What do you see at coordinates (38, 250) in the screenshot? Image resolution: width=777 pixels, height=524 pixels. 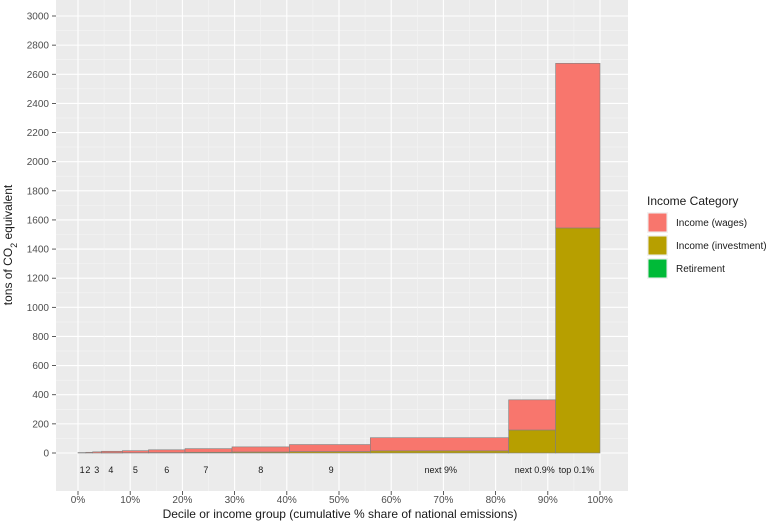 I see `y-tick-label: 1400` at bounding box center [38, 250].